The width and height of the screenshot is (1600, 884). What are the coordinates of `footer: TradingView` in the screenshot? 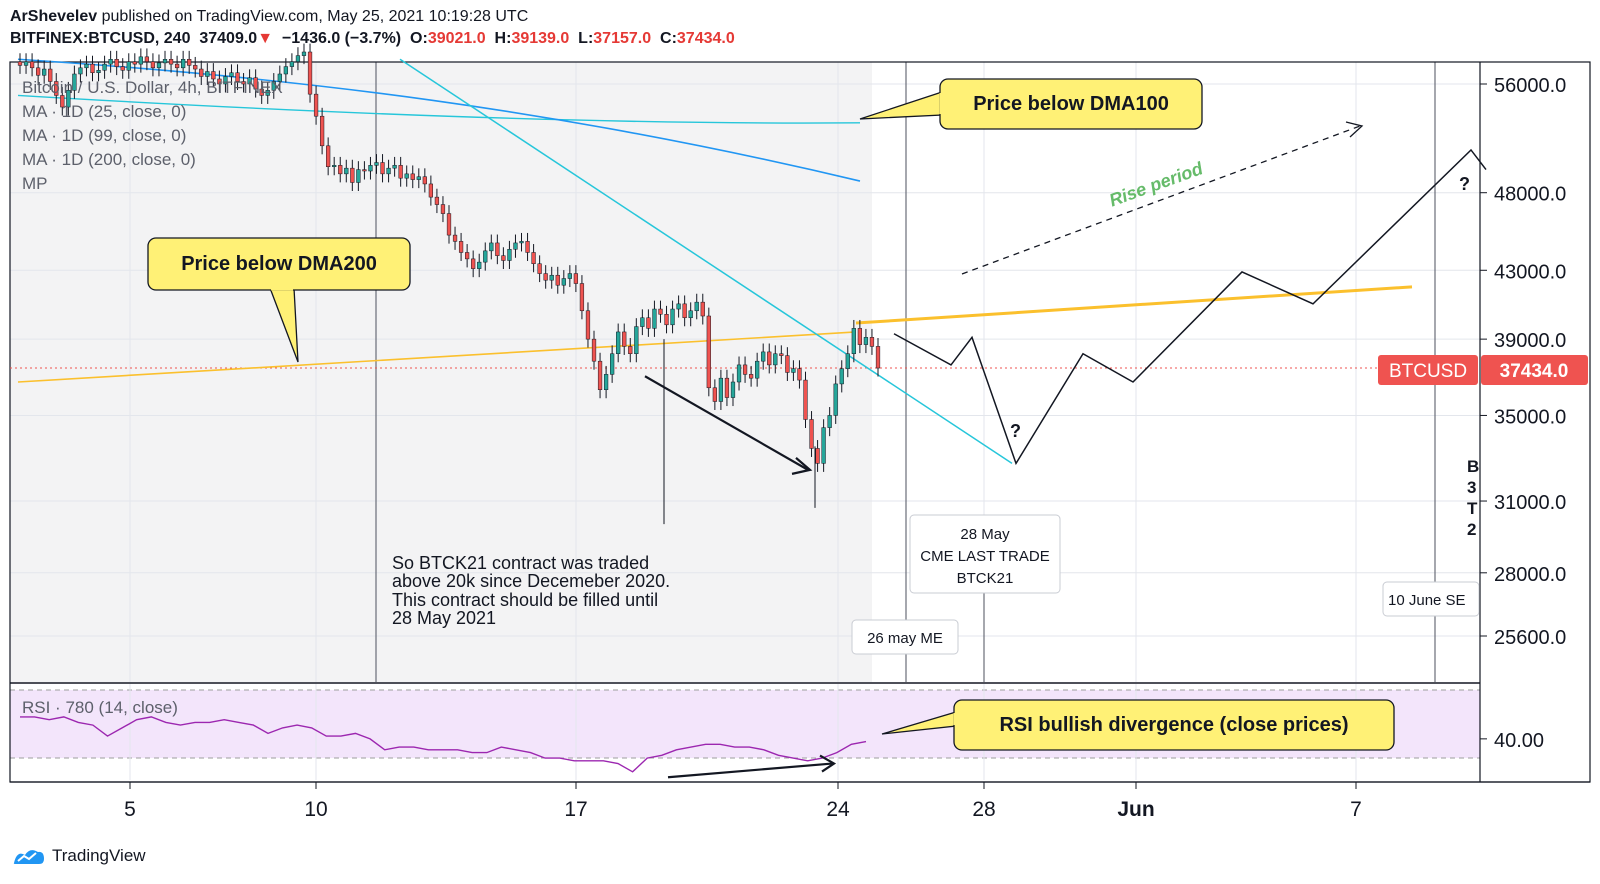 It's located at (79, 856).